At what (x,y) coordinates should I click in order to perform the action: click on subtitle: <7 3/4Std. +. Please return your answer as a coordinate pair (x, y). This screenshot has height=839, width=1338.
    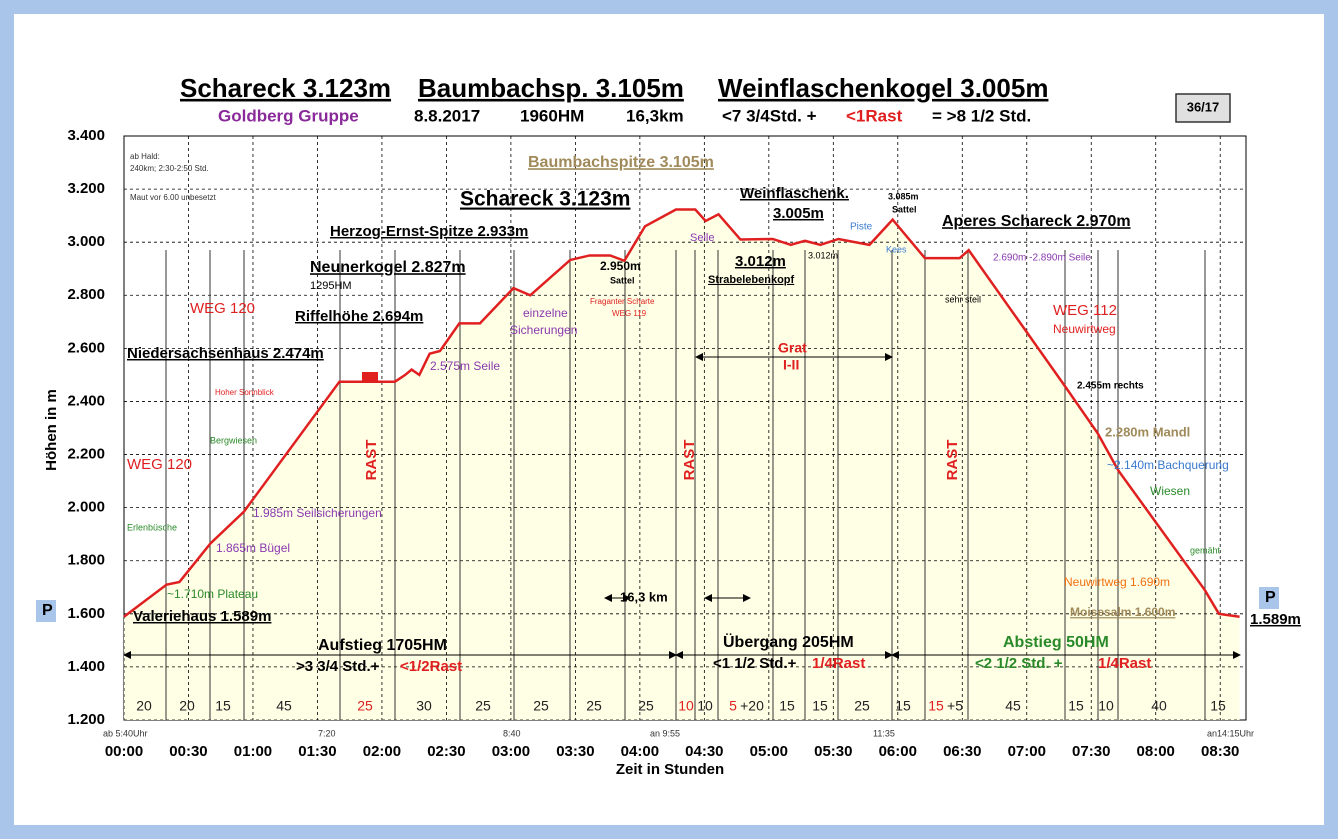
    Looking at the image, I should click on (769, 115).